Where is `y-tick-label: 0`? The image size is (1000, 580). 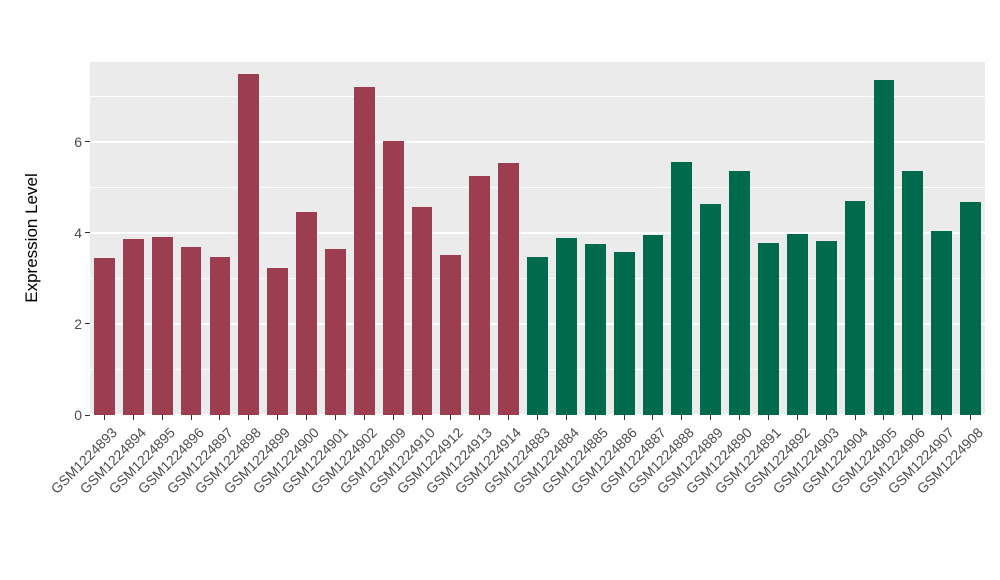 y-tick-label: 0 is located at coordinates (78, 415).